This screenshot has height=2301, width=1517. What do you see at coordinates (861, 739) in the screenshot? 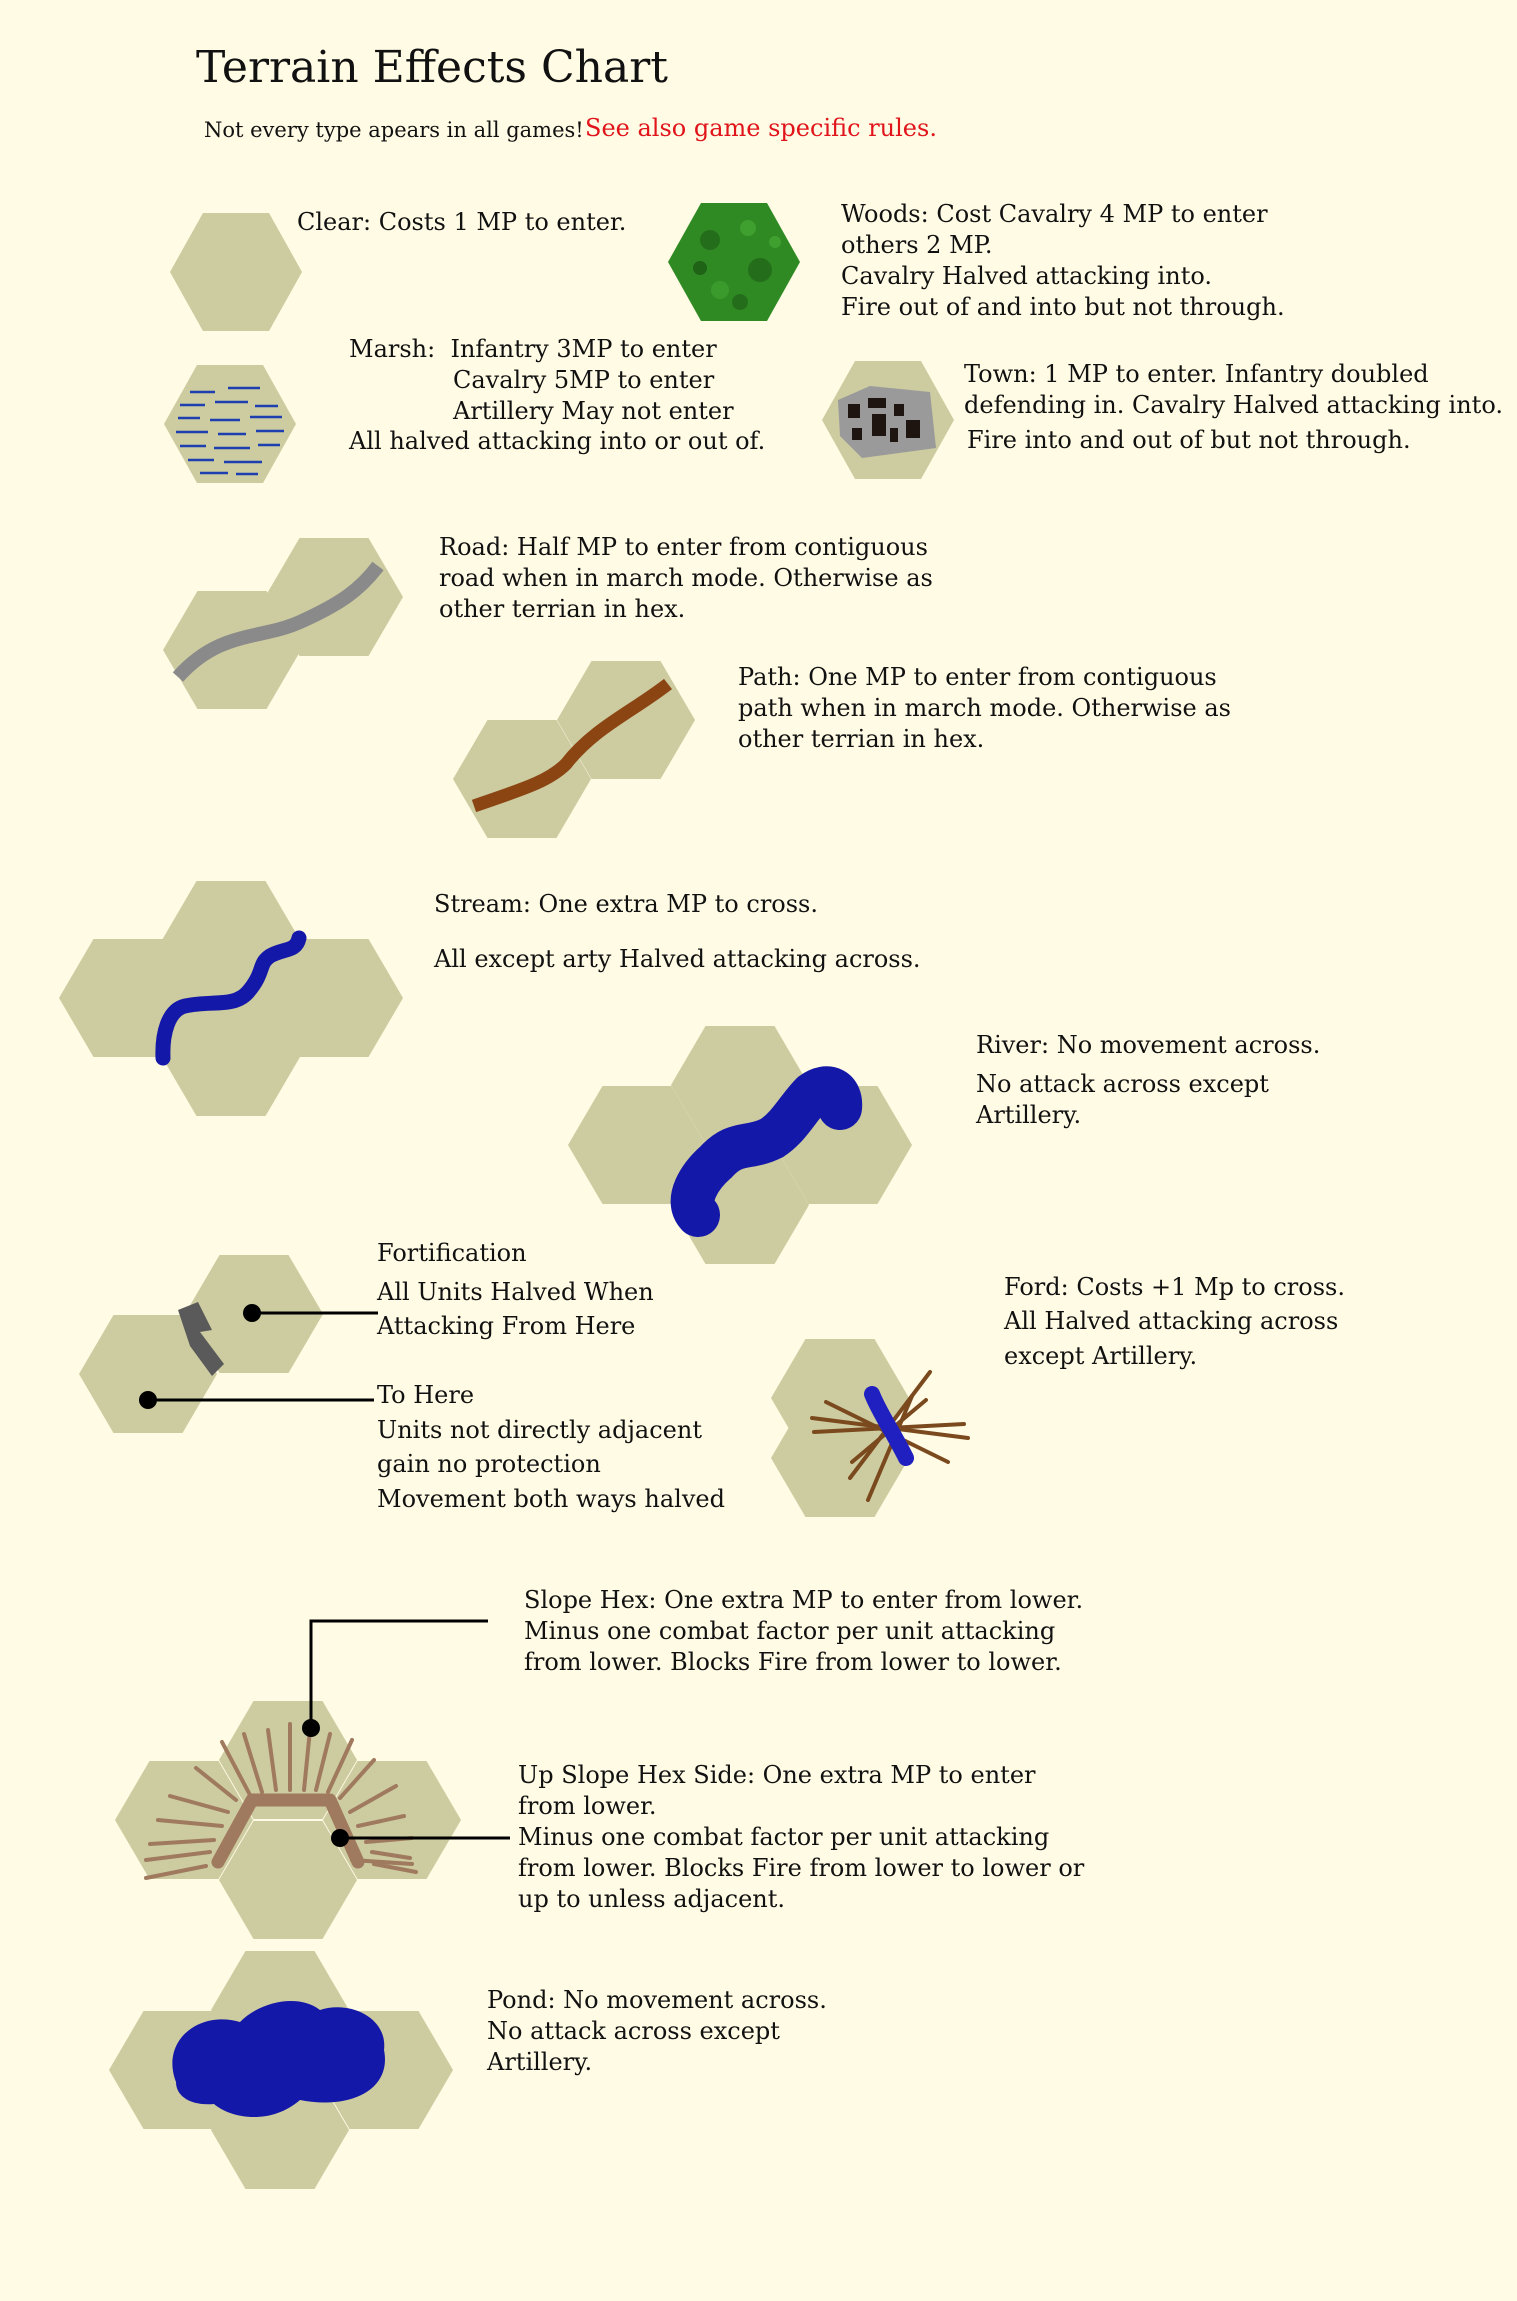
I see `path-line: other terrian in hex.` at bounding box center [861, 739].